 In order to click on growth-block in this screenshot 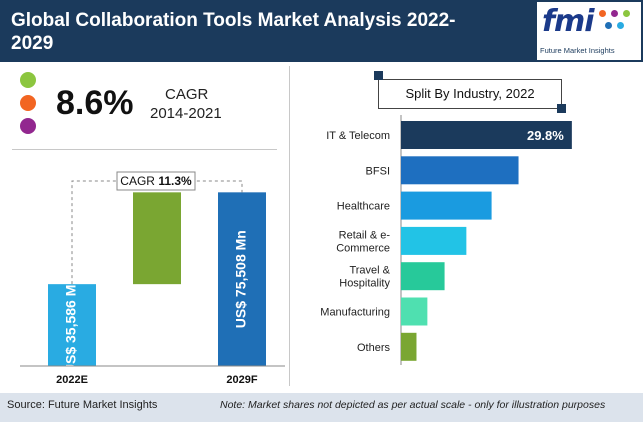, I will do `click(157, 238)`.